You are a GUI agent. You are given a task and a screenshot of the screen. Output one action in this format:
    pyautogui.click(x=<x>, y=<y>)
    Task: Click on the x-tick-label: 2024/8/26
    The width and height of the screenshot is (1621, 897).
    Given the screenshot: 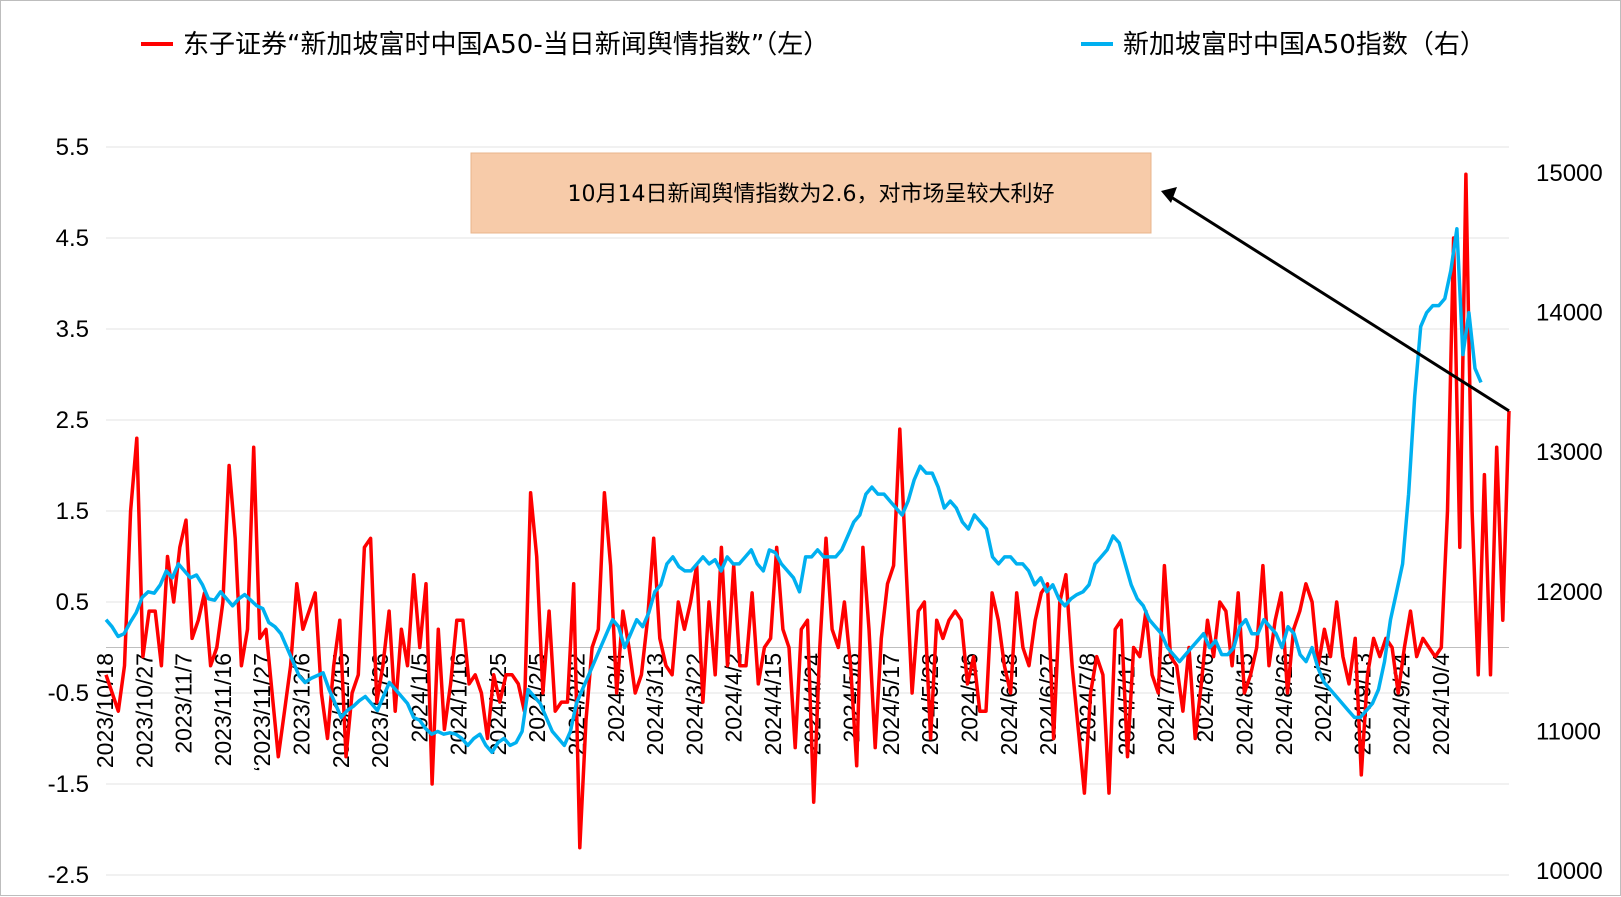 What is the action you would take?
    pyautogui.click(x=1284, y=704)
    